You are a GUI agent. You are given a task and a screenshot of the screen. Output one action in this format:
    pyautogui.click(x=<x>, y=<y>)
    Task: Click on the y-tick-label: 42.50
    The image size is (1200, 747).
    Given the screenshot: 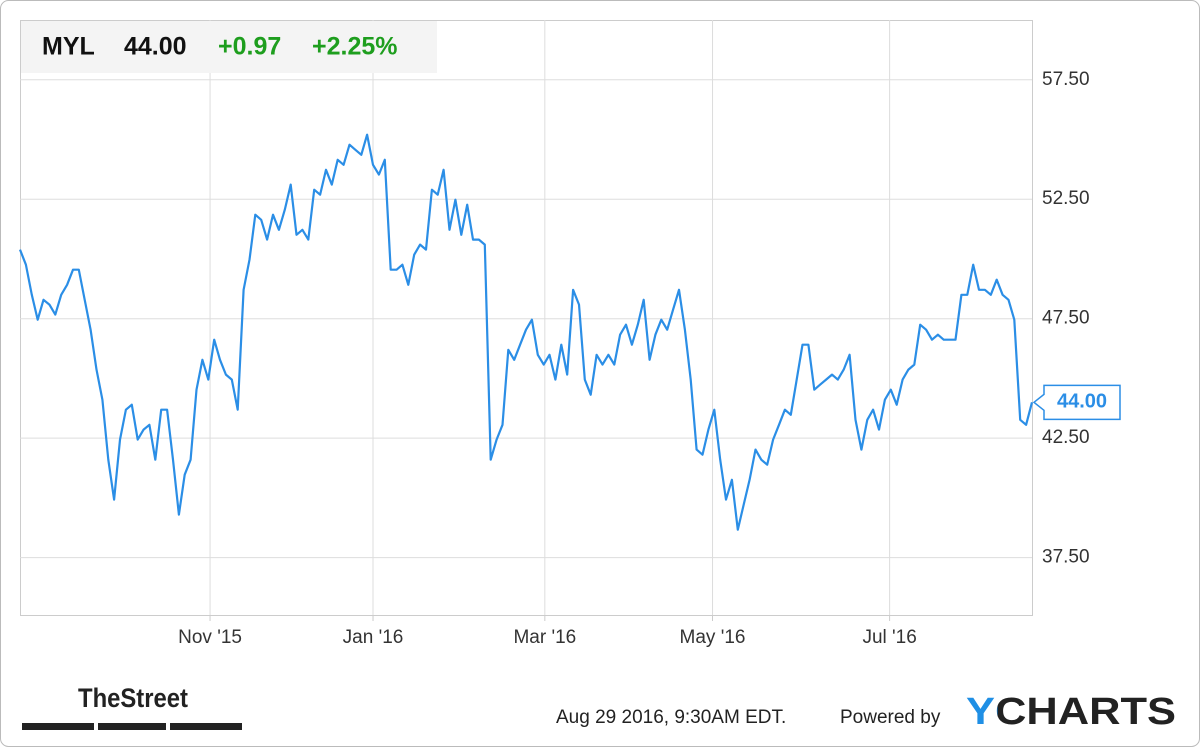 What is the action you would take?
    pyautogui.click(x=1066, y=437)
    